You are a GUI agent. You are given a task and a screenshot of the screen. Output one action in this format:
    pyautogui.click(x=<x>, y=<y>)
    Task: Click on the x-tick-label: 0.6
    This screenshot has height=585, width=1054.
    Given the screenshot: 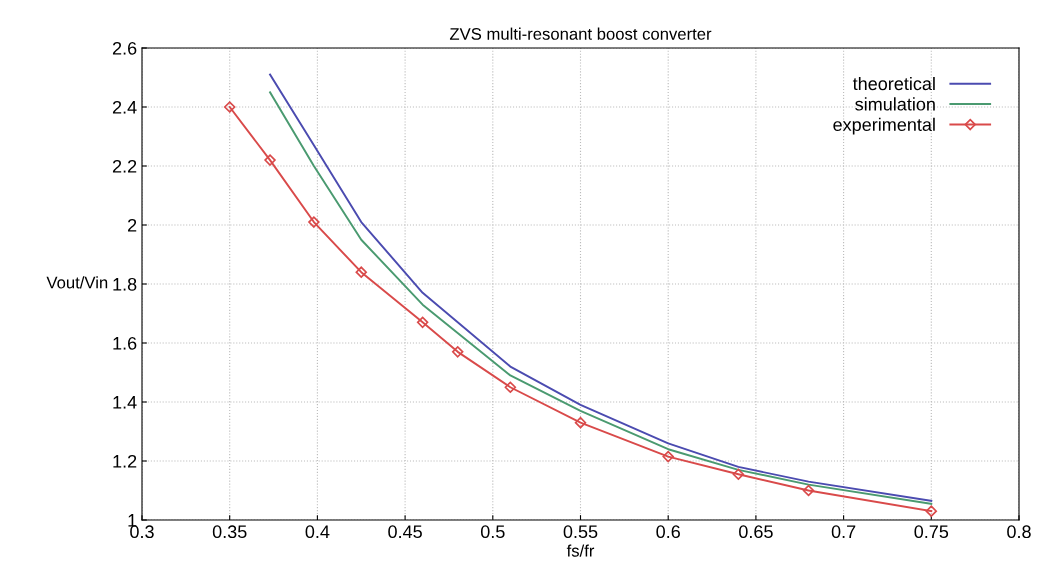 What is the action you would take?
    pyautogui.click(x=668, y=532)
    